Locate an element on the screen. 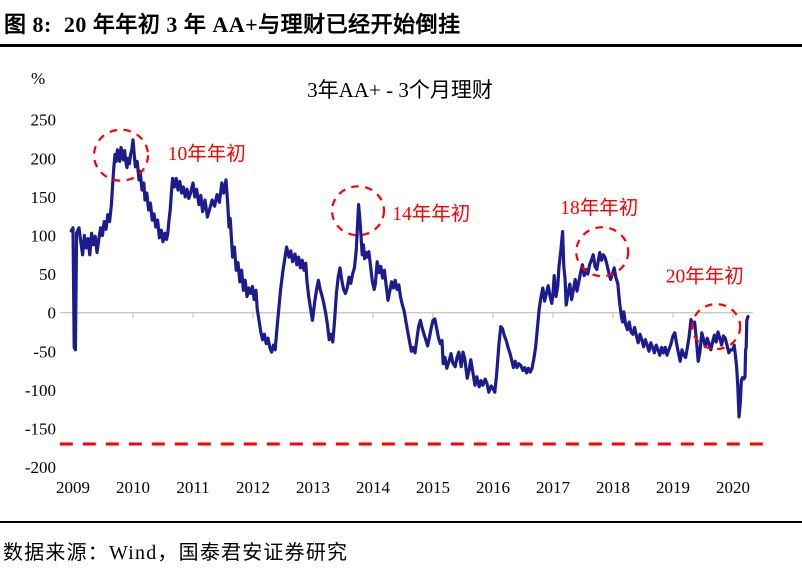  x-tick-label: 2010 is located at coordinates (133, 487).